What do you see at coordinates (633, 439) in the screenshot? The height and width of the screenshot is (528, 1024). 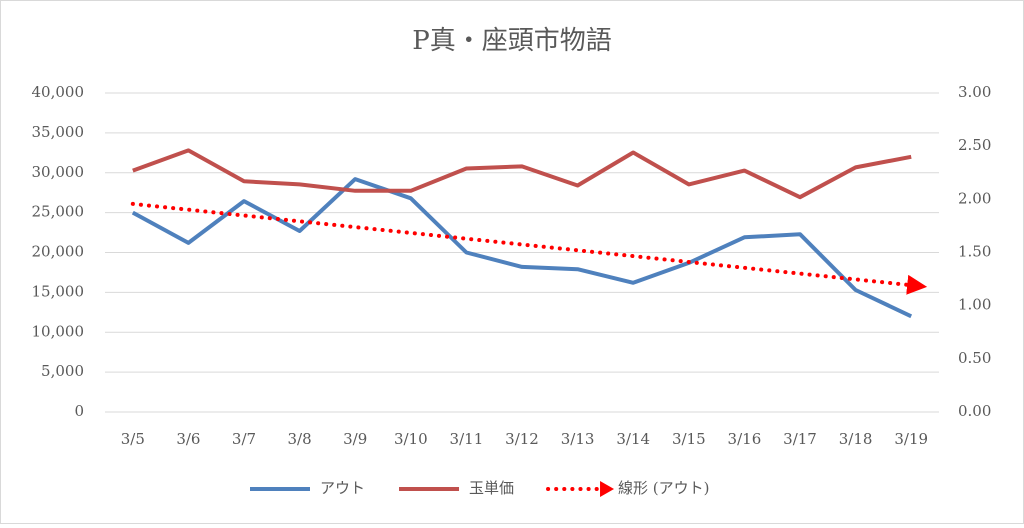 I see `x-tick-label: 3/14` at bounding box center [633, 439].